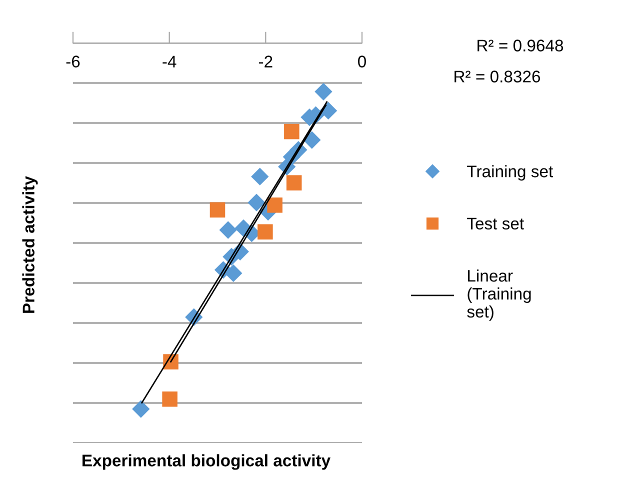 Image resolution: width=621 pixels, height=499 pixels. I want to click on legend-label: Training set, so click(510, 173).